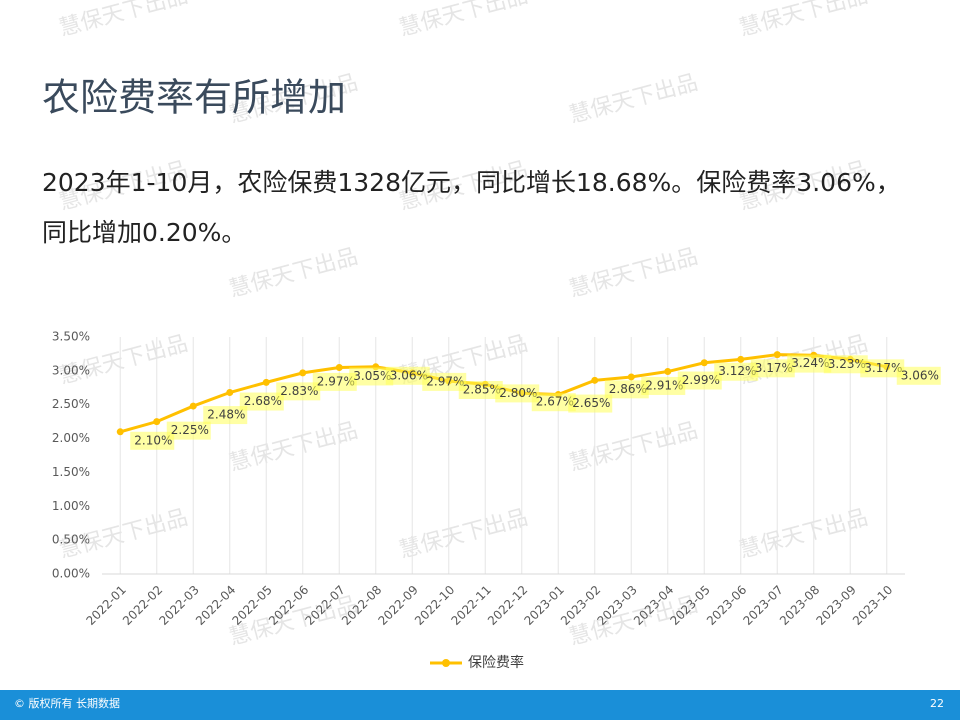 The height and width of the screenshot is (724, 960). Describe the element at coordinates (194, 98) in the screenshot. I see `slide-title: 农险费率有所增加` at that location.